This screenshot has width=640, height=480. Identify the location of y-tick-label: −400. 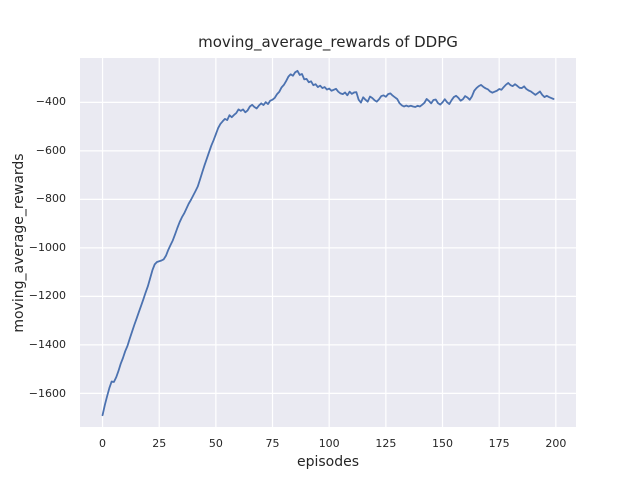
(50, 102).